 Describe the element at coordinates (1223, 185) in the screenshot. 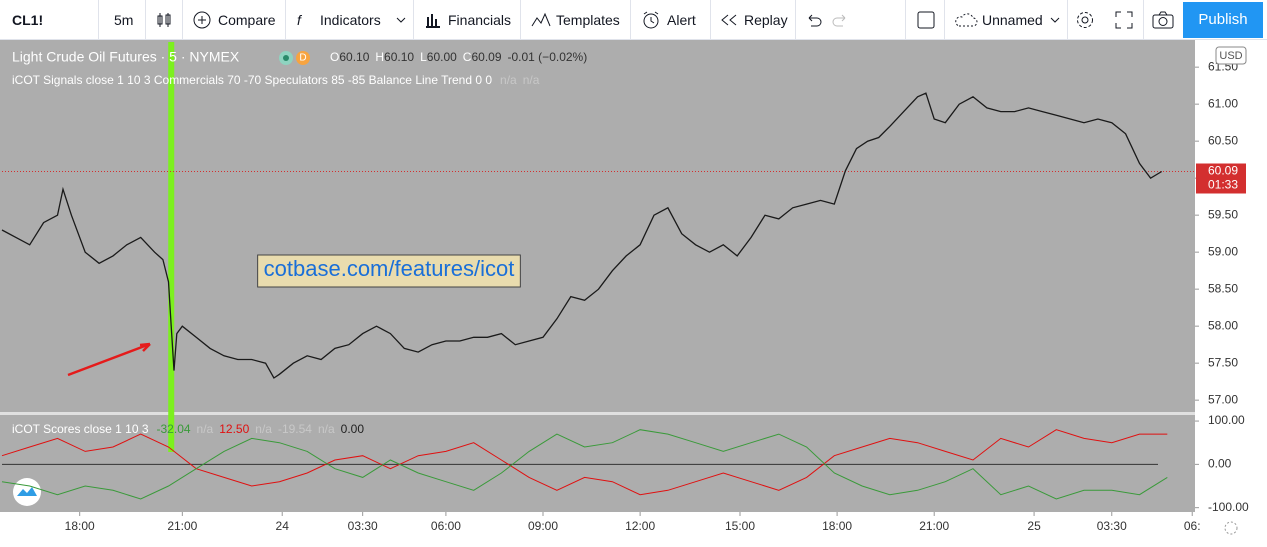

I see `countdown: 01:33` at that location.